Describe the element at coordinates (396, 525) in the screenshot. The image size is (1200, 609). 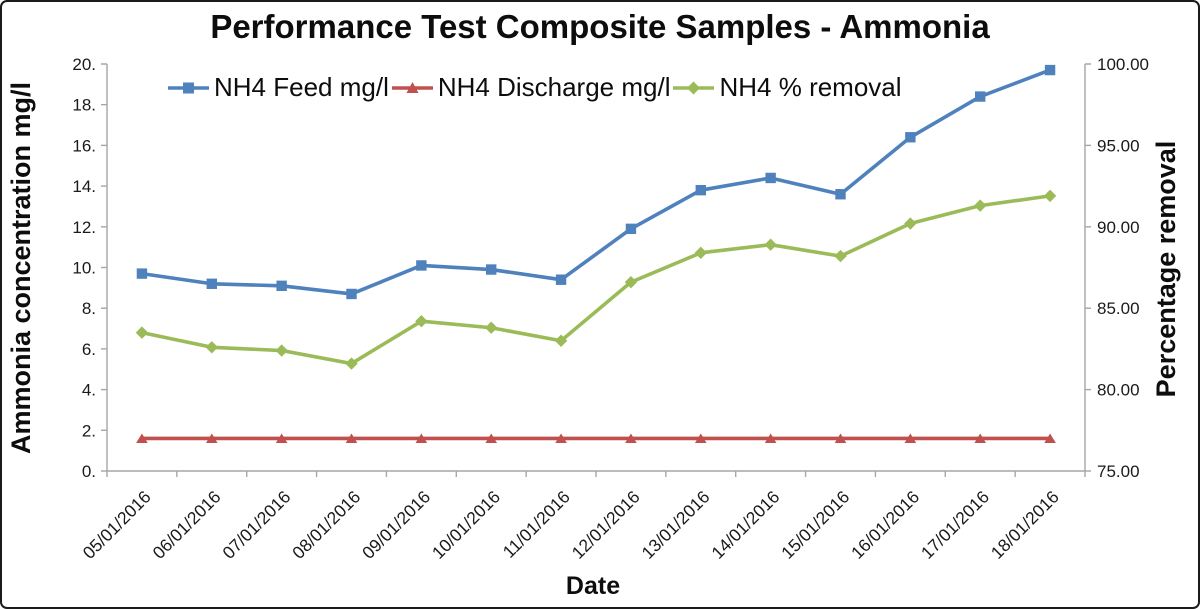
I see `x-tick-label: 09/01/2016` at that location.